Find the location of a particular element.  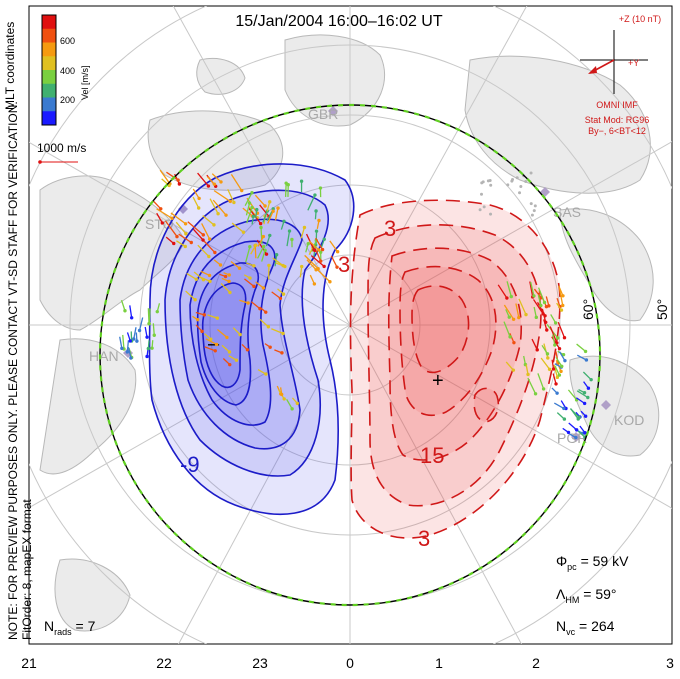

imf-y-label: +Y is located at coordinates (633, 63).